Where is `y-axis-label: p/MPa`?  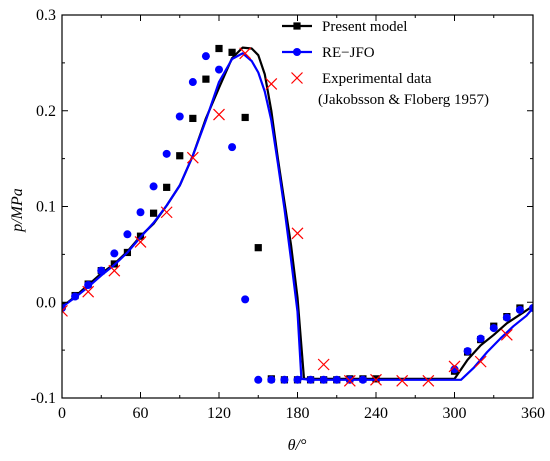
y-axis-label: p/MPa is located at coordinates (17, 210).